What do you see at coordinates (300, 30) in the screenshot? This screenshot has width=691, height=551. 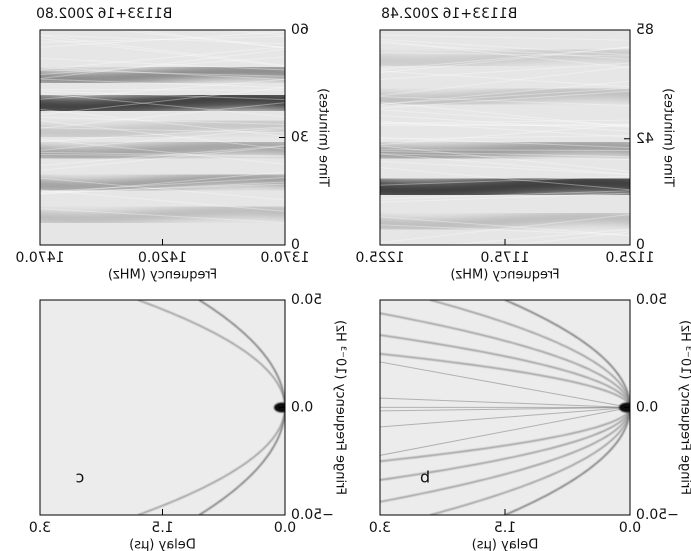 I see `y-tick-label: 60` at bounding box center [300, 30].